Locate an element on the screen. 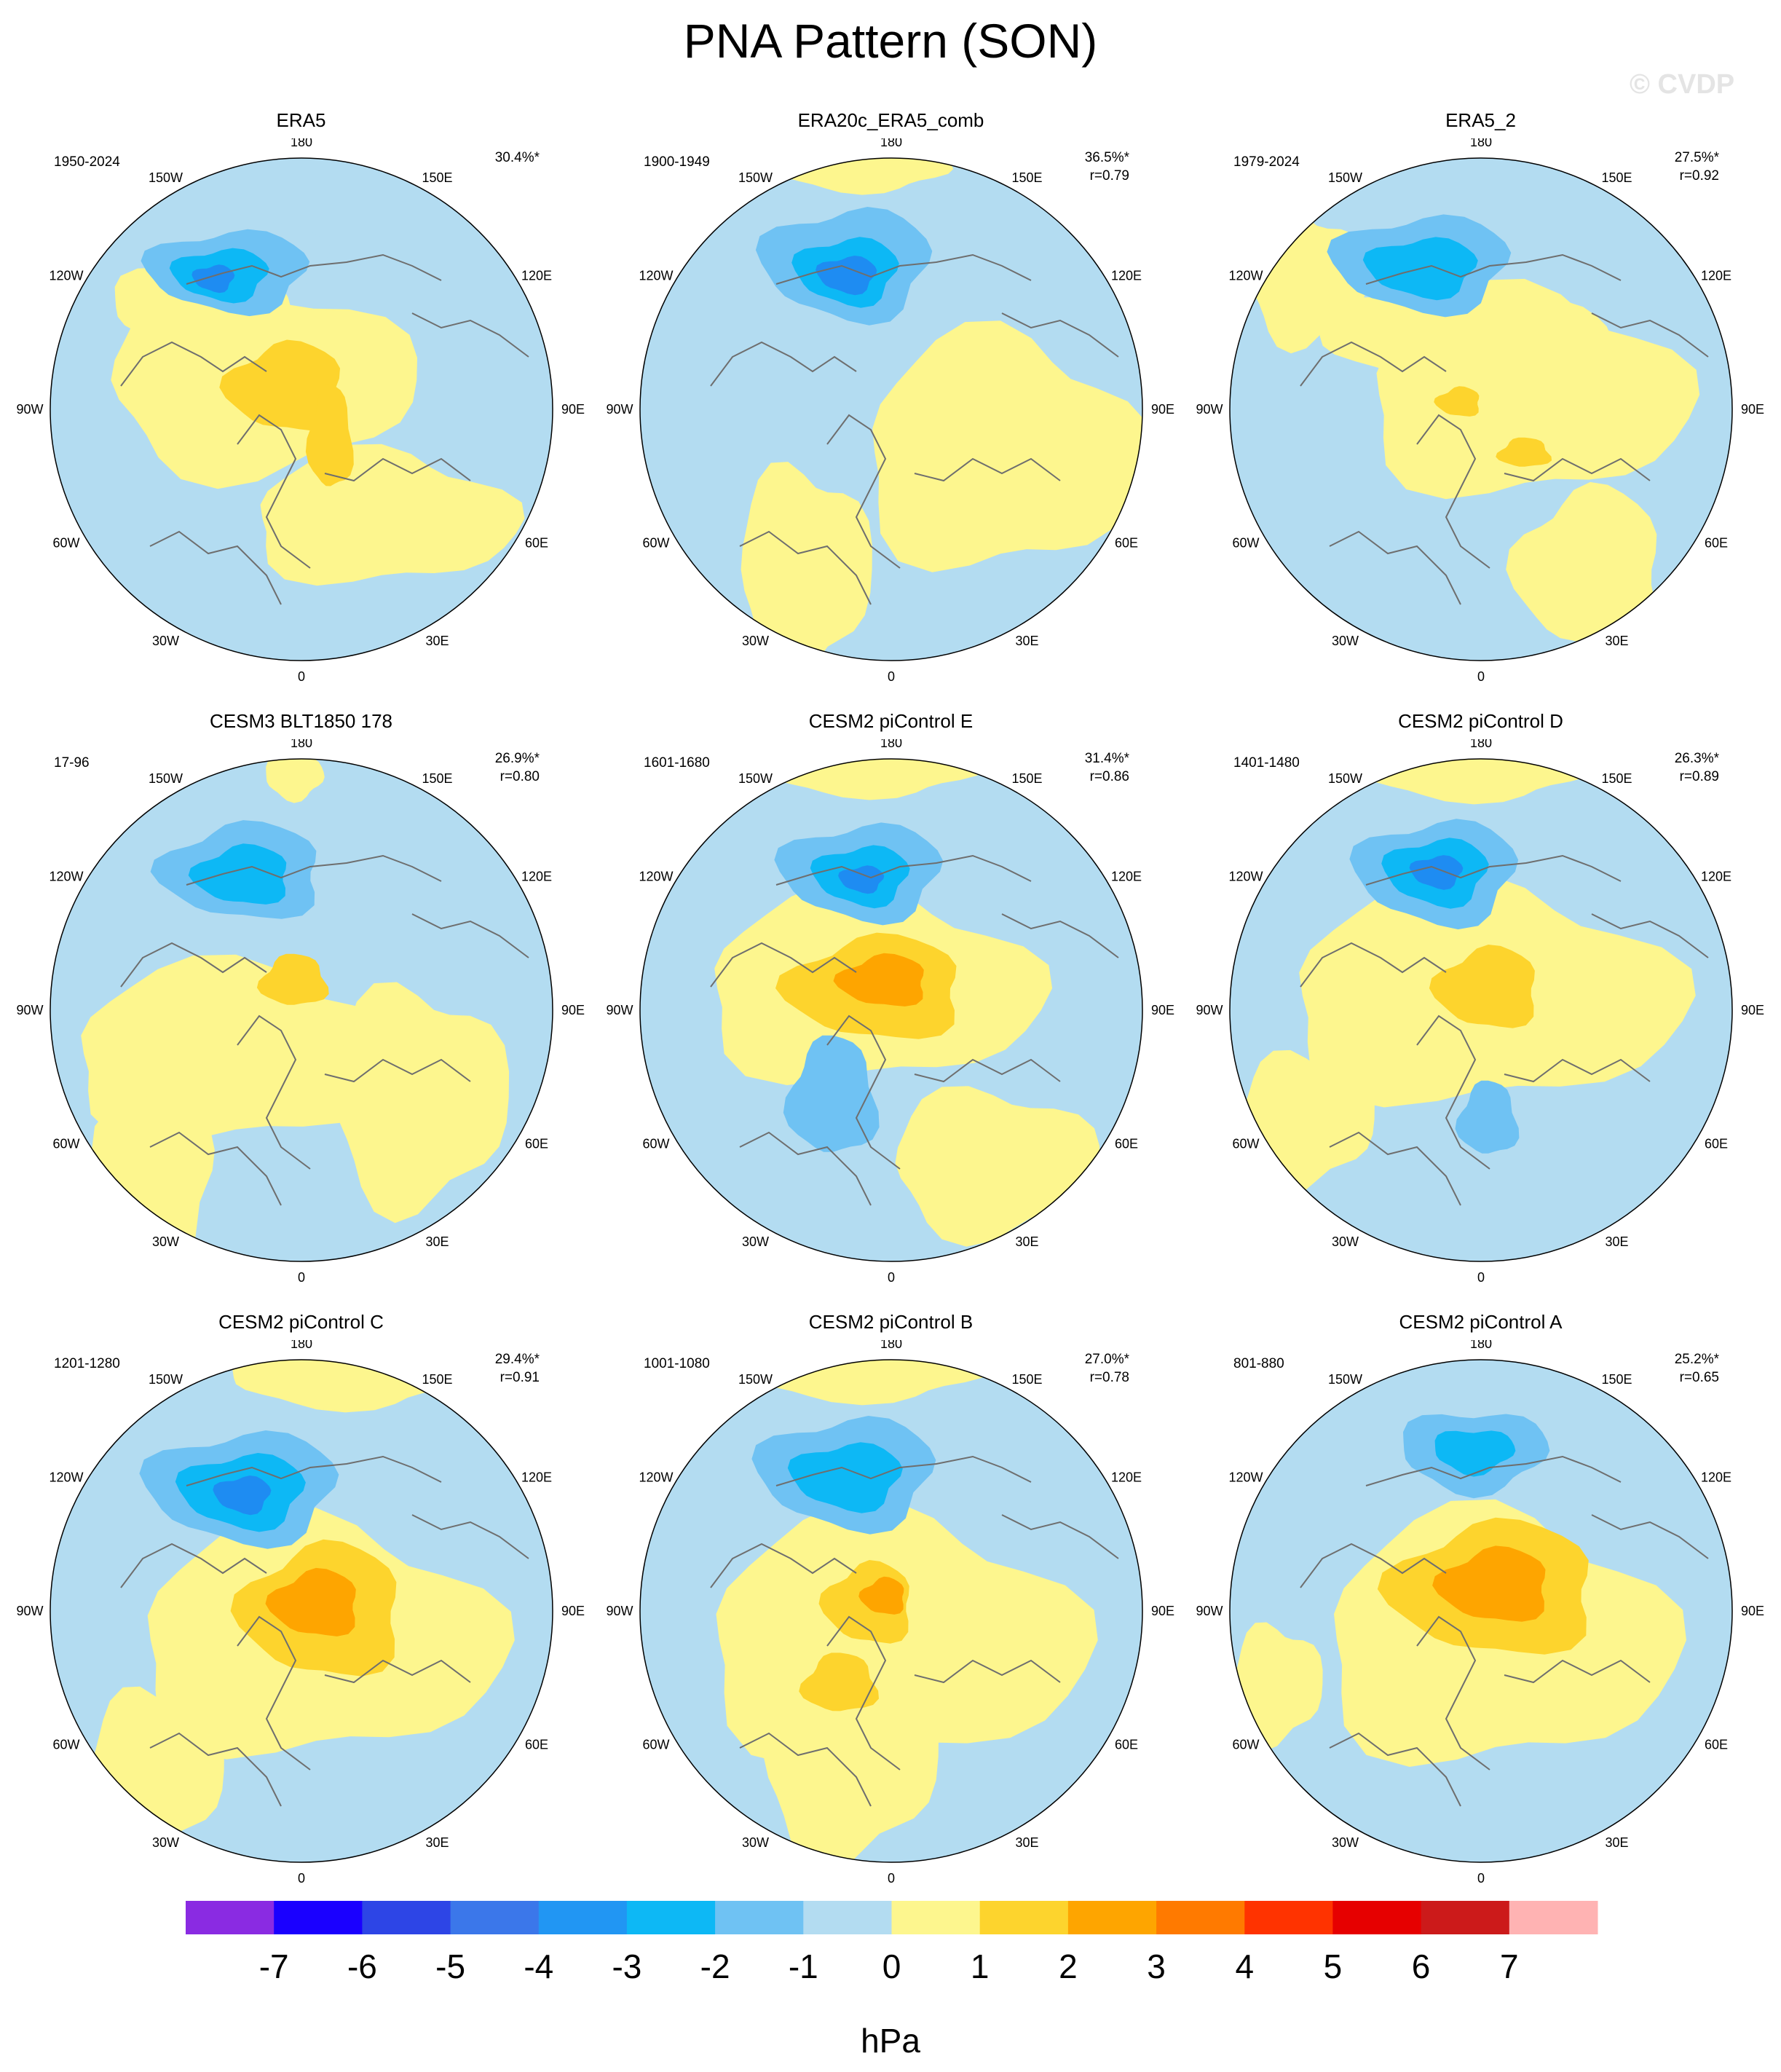  period-label: 1950-2024 is located at coordinates (87, 162).